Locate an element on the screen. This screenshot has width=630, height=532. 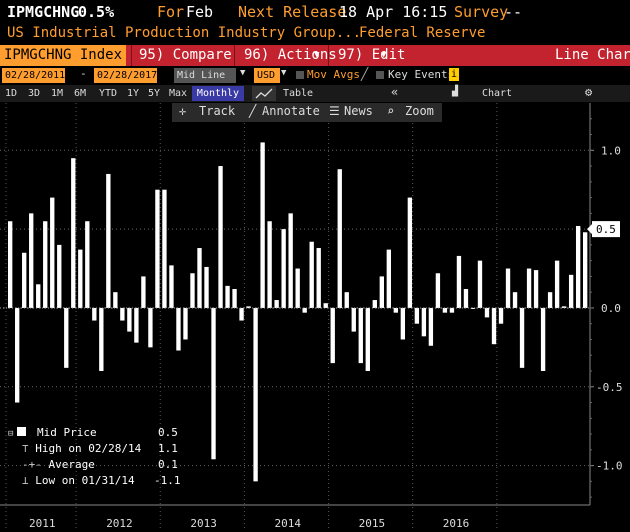
range-1d: 1D is located at coordinates (11, 93).